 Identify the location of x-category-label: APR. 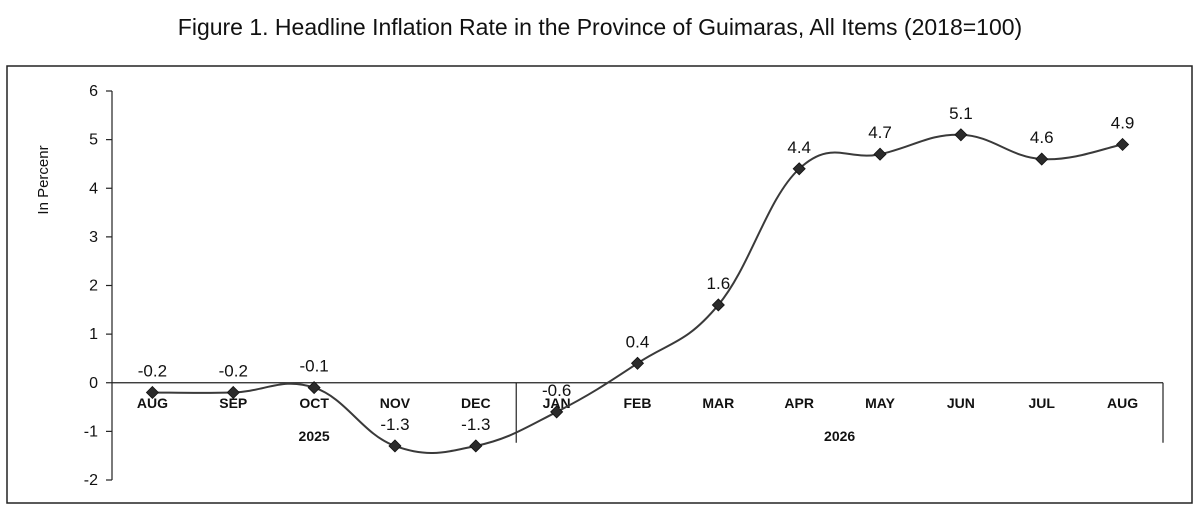
(799, 403).